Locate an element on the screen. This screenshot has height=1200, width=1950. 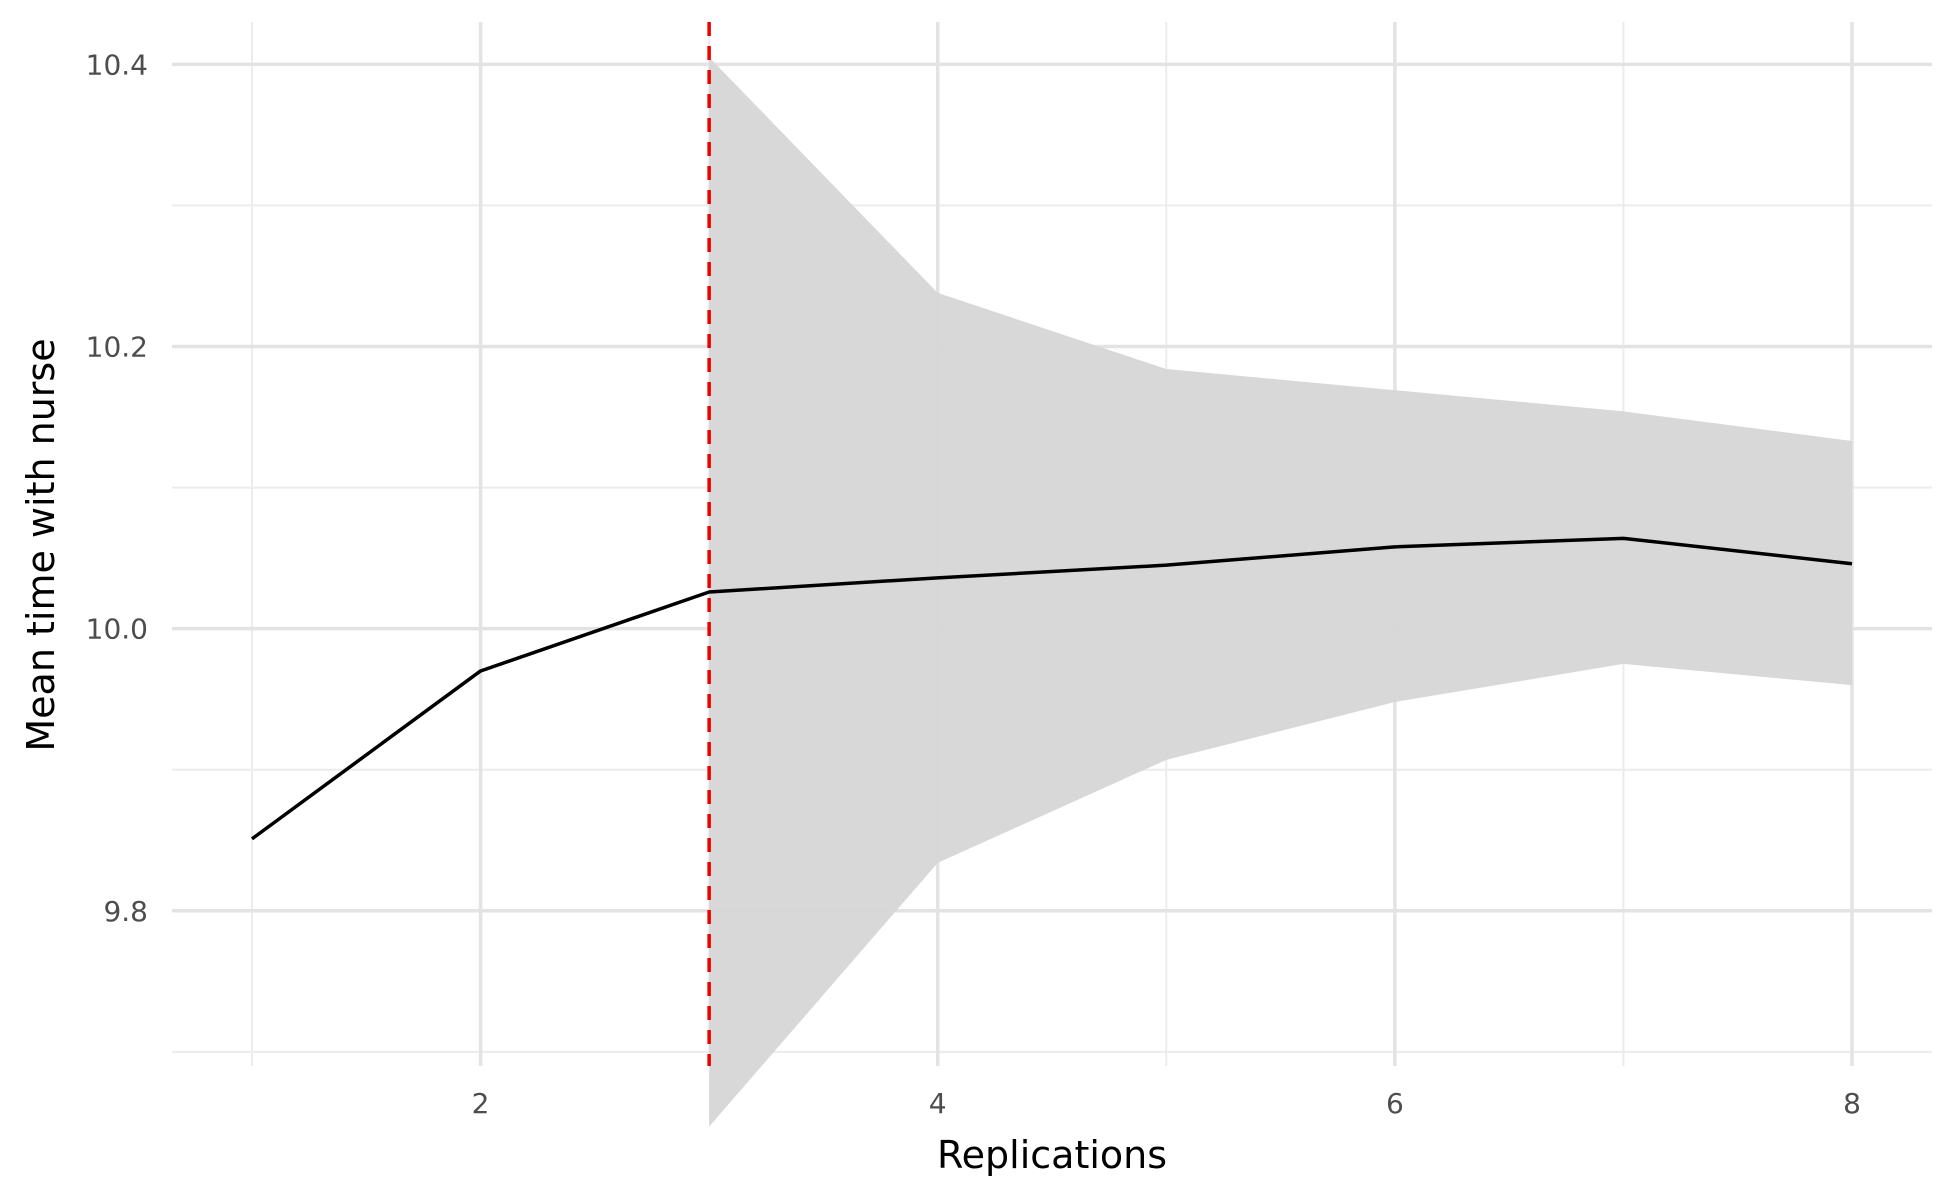
y-axis-ticks: 9.8 10.0 10.2 10.4 is located at coordinates (117, 487).